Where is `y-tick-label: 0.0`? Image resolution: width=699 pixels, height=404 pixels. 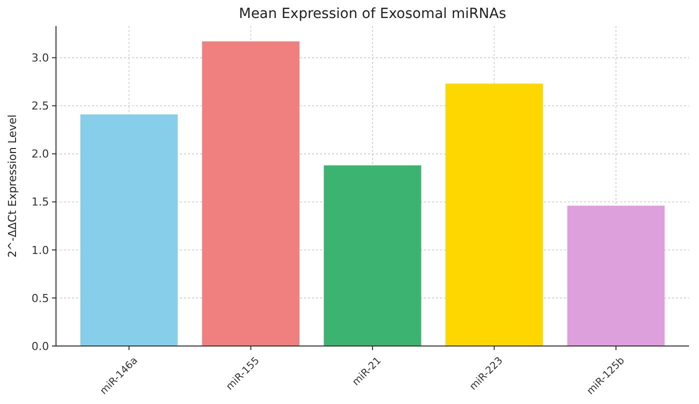 y-tick-label: 0.0 is located at coordinates (40, 346).